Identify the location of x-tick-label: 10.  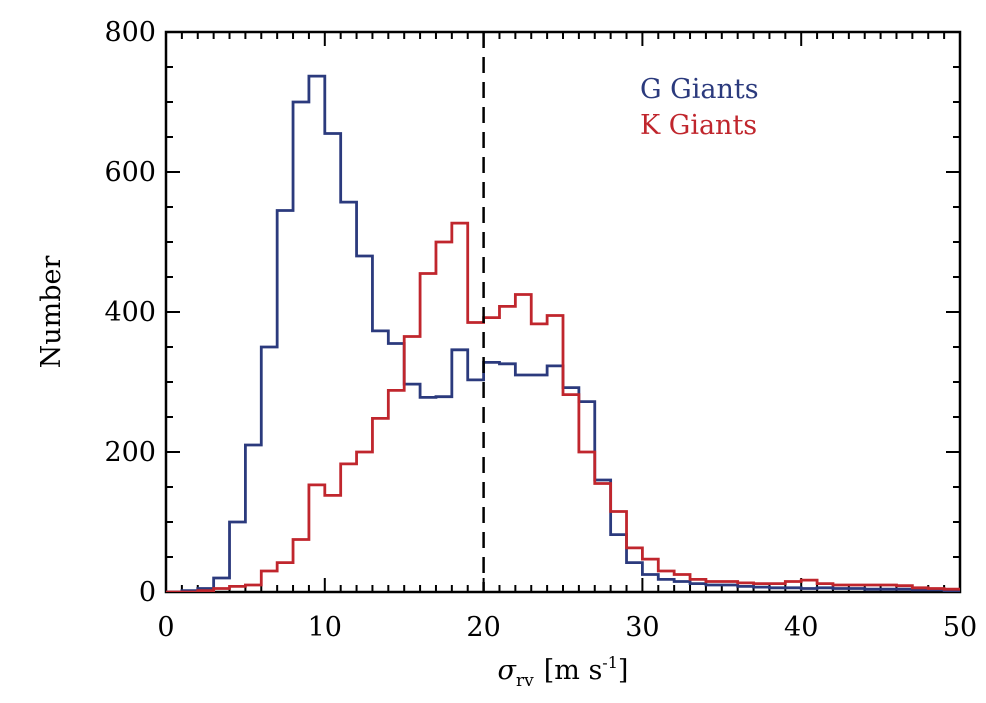
(325, 627).